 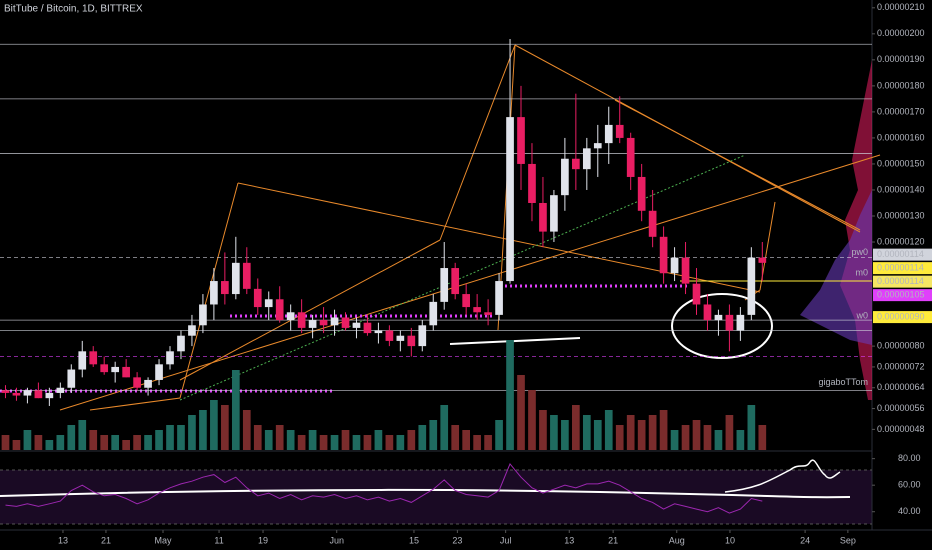 What do you see at coordinates (836, 267) in the screenshot?
I see `volume-profile` at bounding box center [836, 267].